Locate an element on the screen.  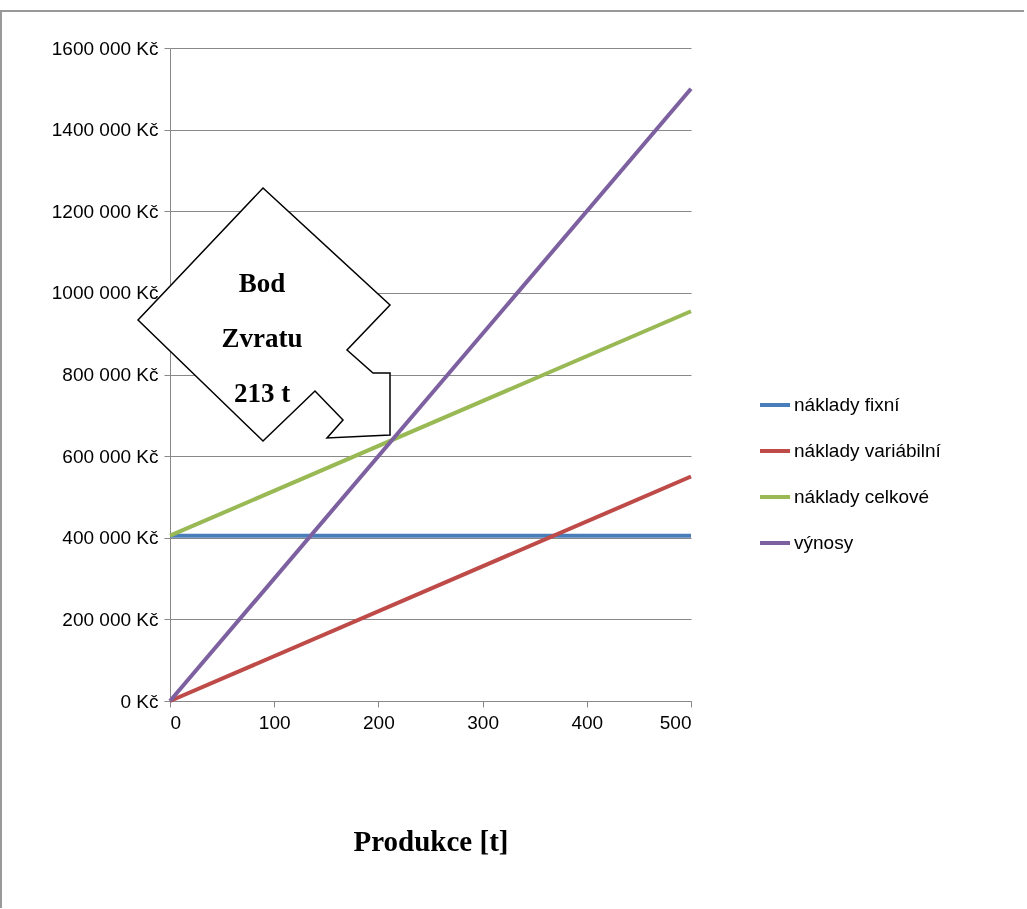
x-axis-title: Produkce [t] is located at coordinates (431, 840).